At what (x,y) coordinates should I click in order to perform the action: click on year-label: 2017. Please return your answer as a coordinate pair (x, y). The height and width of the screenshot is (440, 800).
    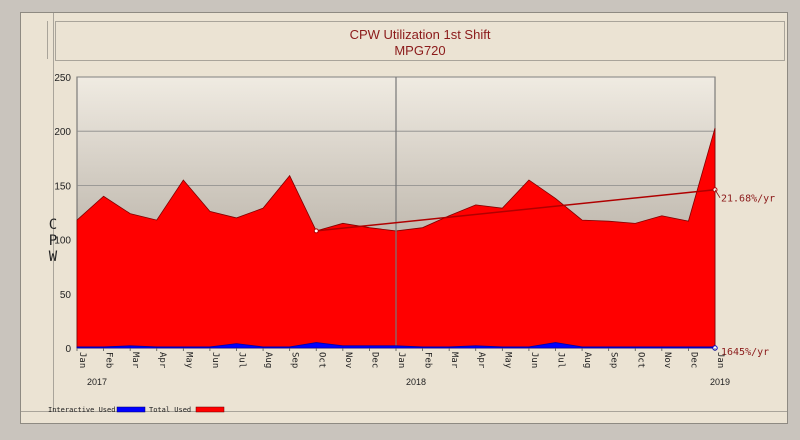
    Looking at the image, I should click on (97, 382).